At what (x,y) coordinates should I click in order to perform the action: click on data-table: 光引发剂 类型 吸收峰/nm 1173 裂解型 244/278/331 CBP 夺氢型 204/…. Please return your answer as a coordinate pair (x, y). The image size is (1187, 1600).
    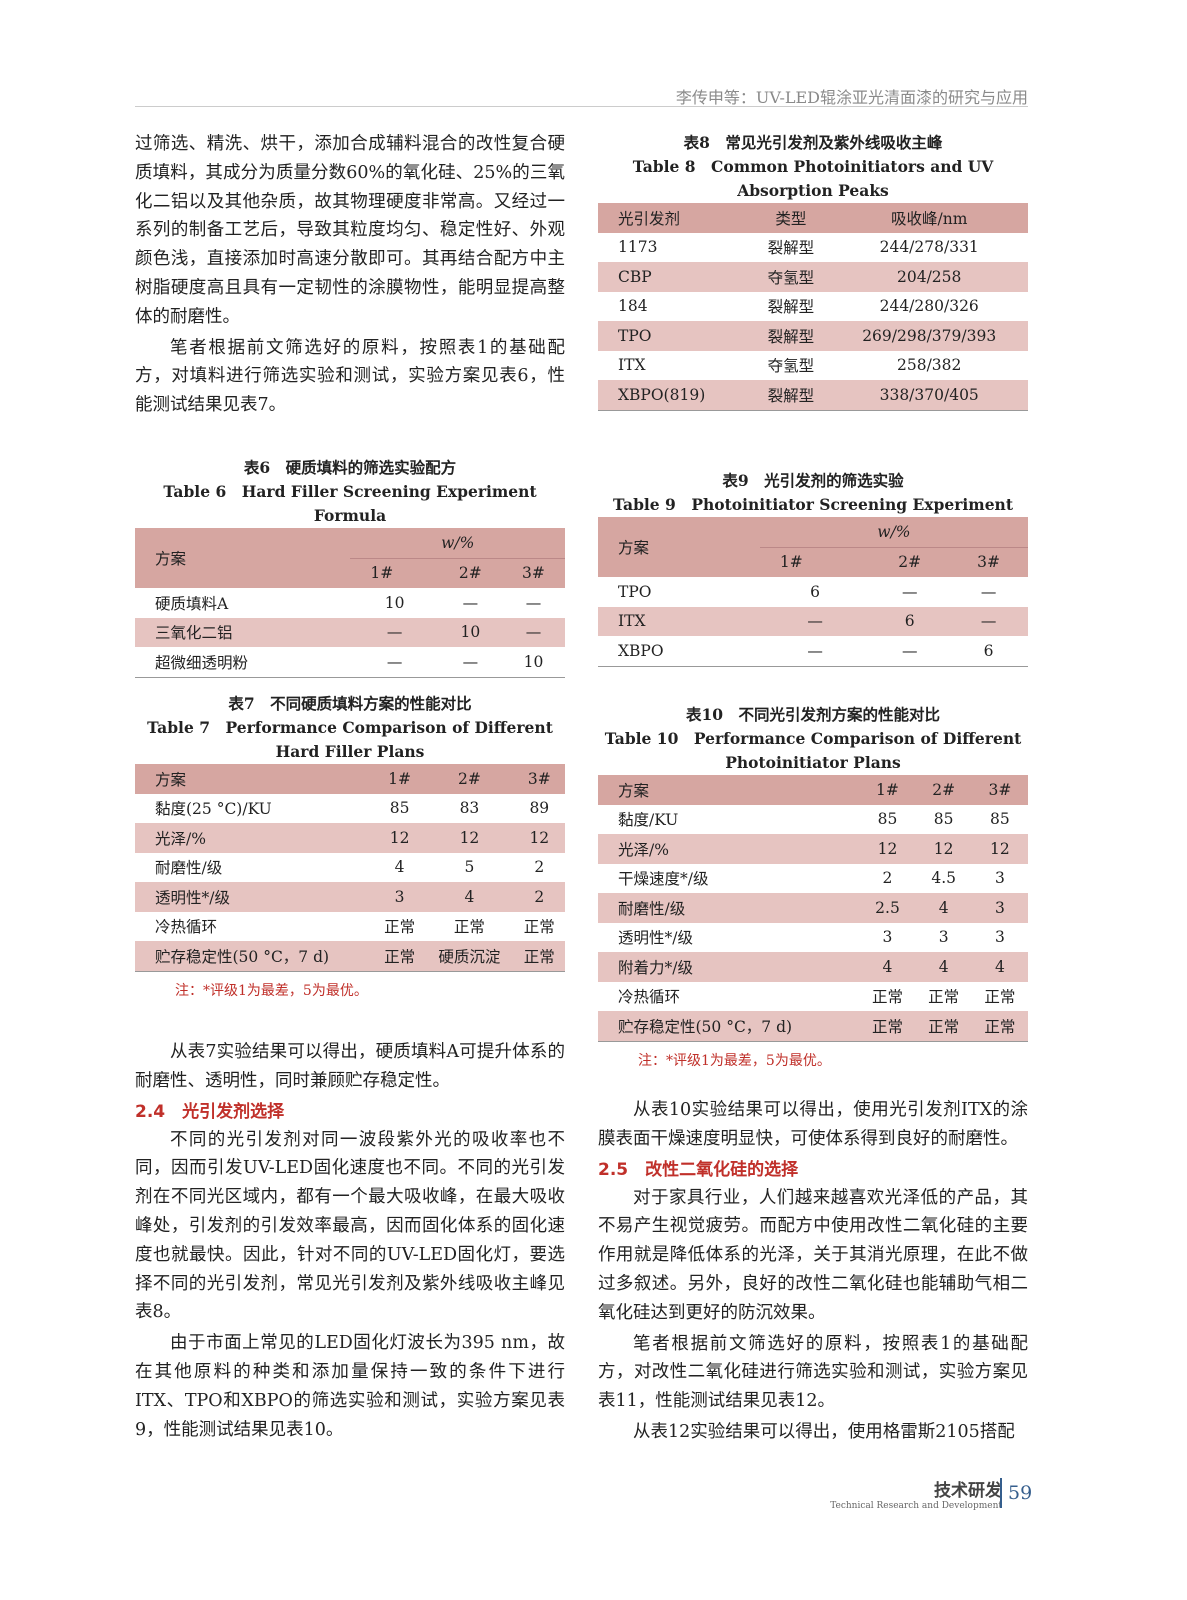
    Looking at the image, I should click on (813, 307).